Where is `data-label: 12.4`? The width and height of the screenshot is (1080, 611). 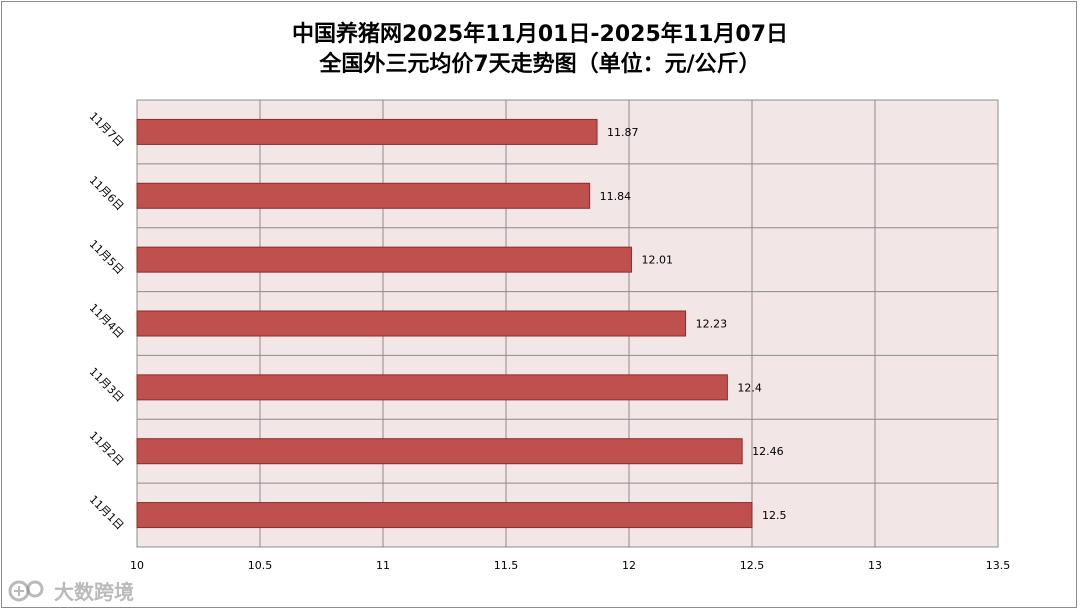 data-label: 12.4 is located at coordinates (749, 387).